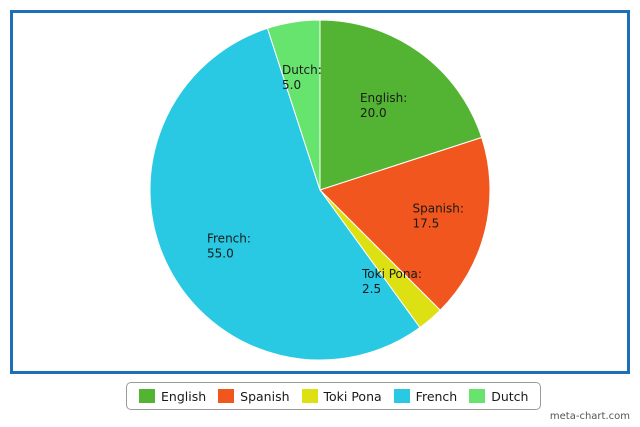 This screenshot has width=640, height=427. What do you see at coordinates (147, 396) in the screenshot?
I see `legend-swatch-english` at bounding box center [147, 396].